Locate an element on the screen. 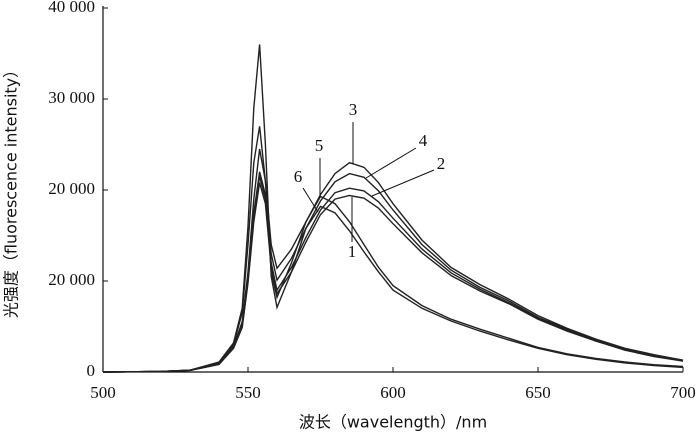 Image resolution: width=700 pixels, height=435 pixels. x-tick-label: 500 is located at coordinates (103, 392).